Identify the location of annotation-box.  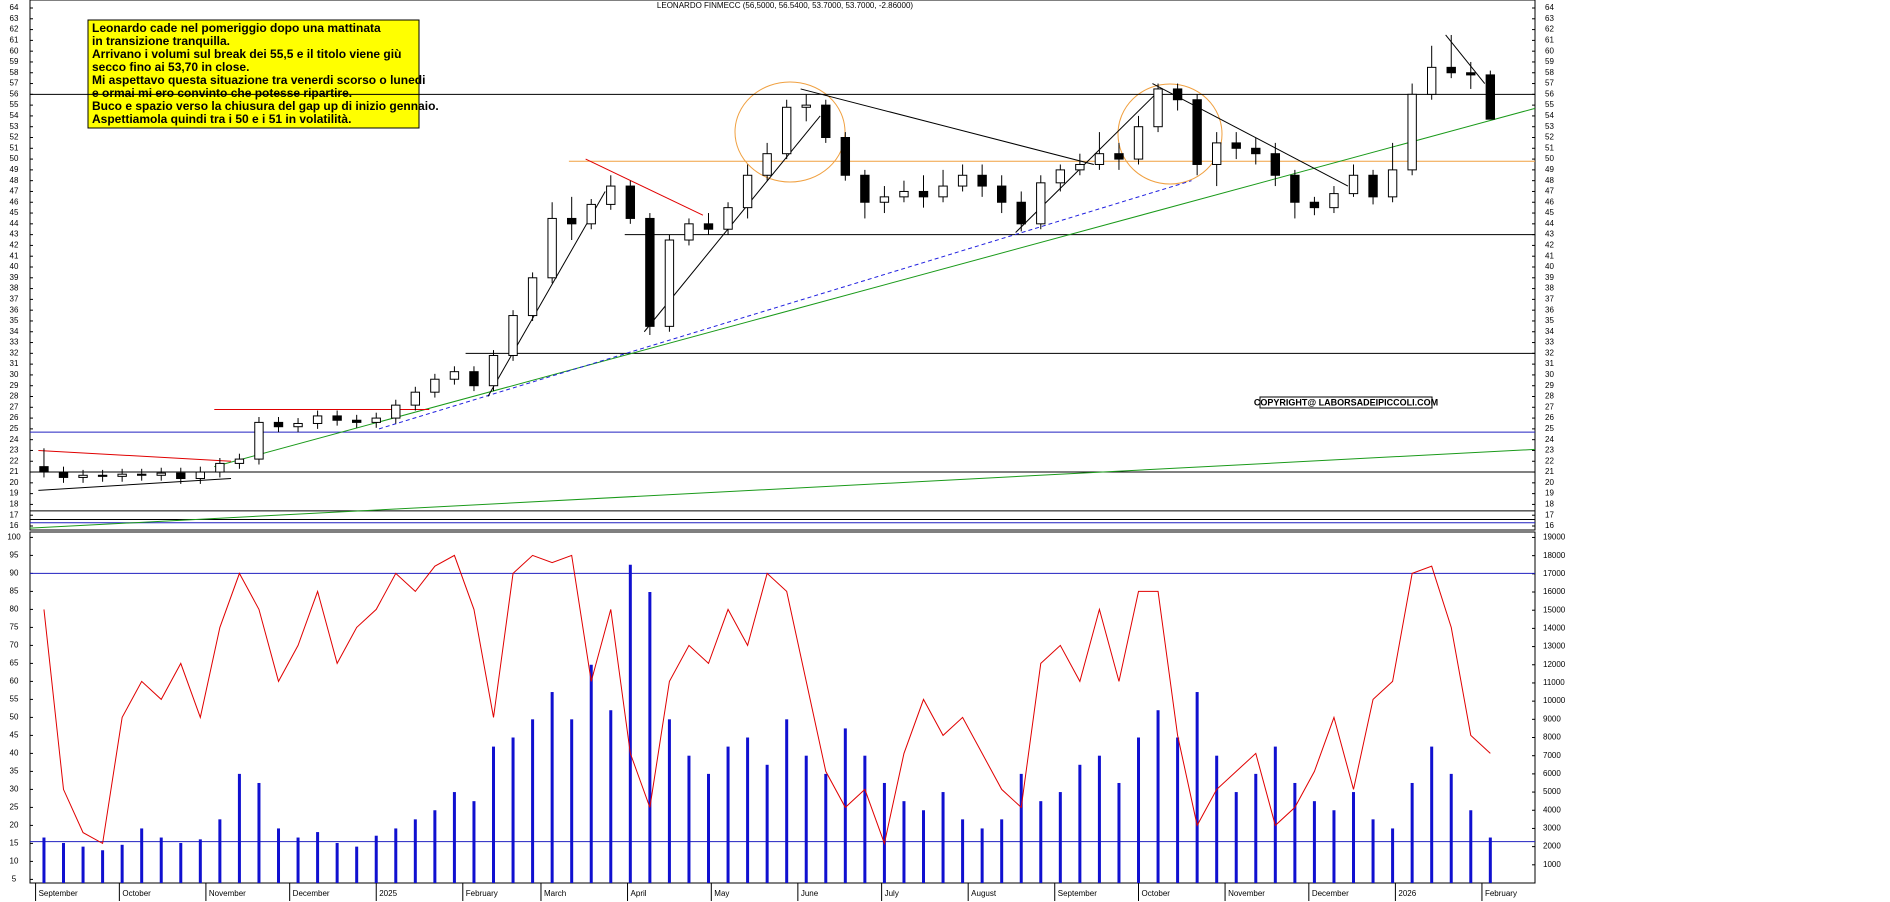
(253, 74).